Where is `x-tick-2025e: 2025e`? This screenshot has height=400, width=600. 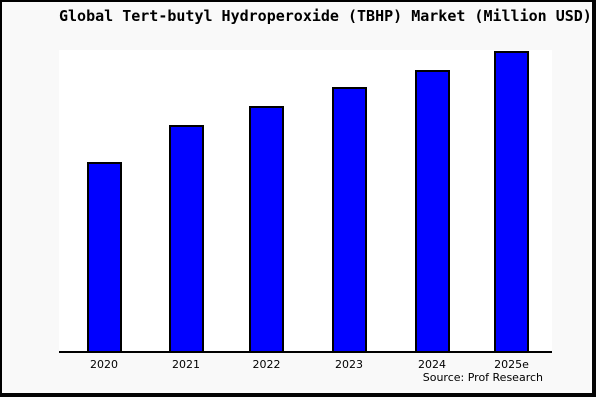 x-tick-2025e: 2025e is located at coordinates (511, 364).